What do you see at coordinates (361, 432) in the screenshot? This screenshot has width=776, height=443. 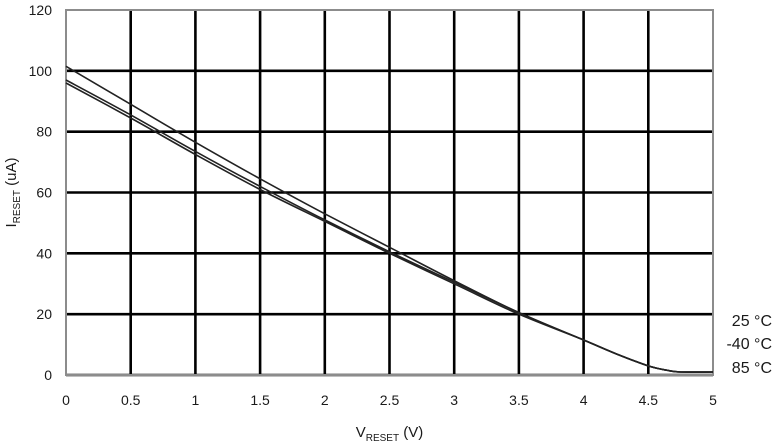 I see `x-axis-label-main: V` at bounding box center [361, 432].